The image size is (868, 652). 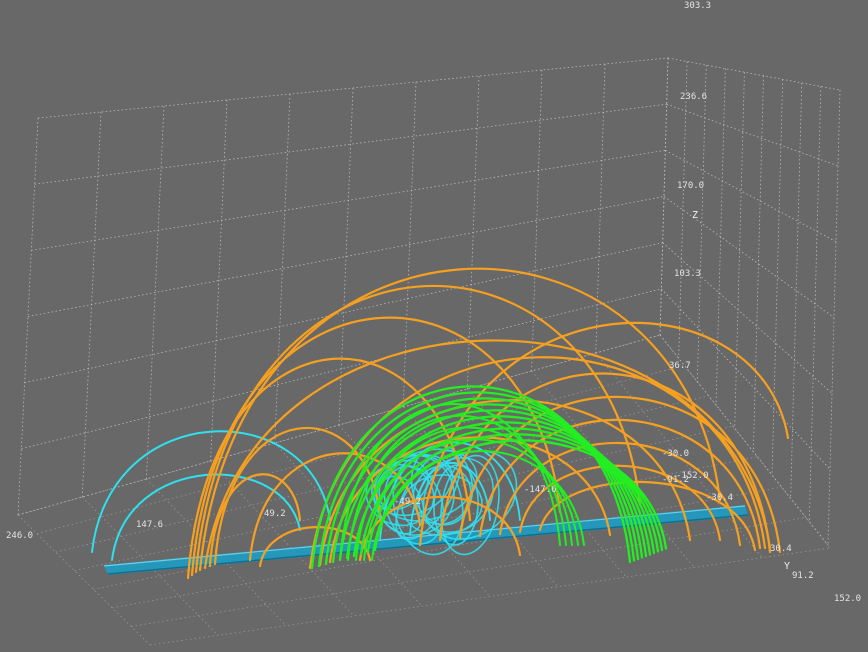 What do you see at coordinates (680, 366) in the screenshot?
I see `z-tick-label: 36.7` at bounding box center [680, 366].